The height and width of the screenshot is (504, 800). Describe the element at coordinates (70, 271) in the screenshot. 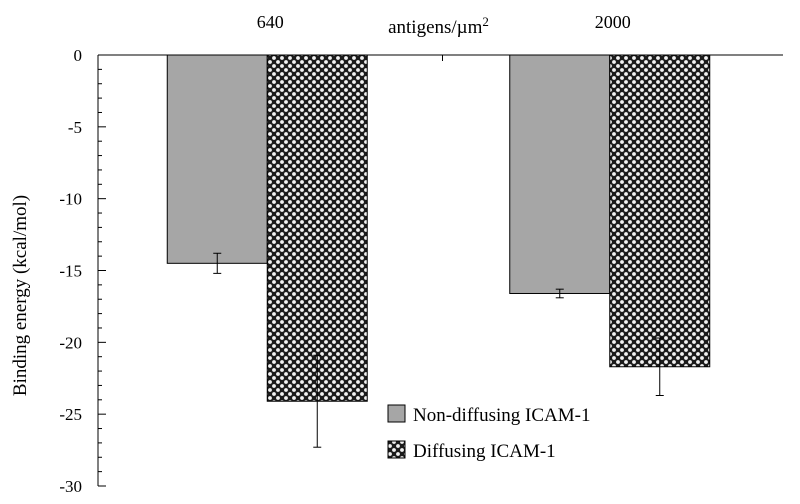

I see `y-tick-label: -15` at that location.